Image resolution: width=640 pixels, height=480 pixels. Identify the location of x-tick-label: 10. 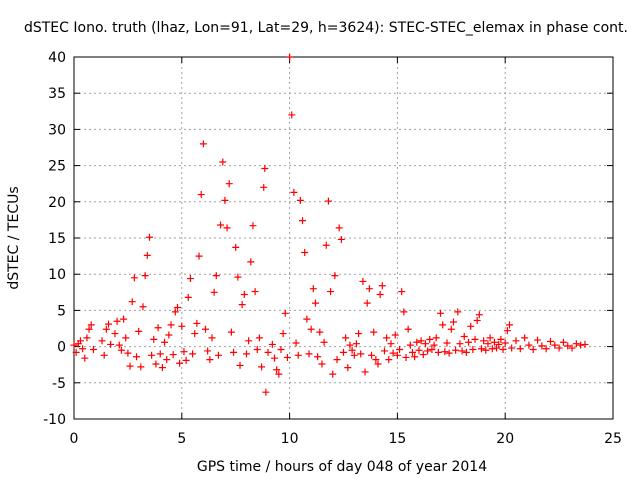
(290, 439).